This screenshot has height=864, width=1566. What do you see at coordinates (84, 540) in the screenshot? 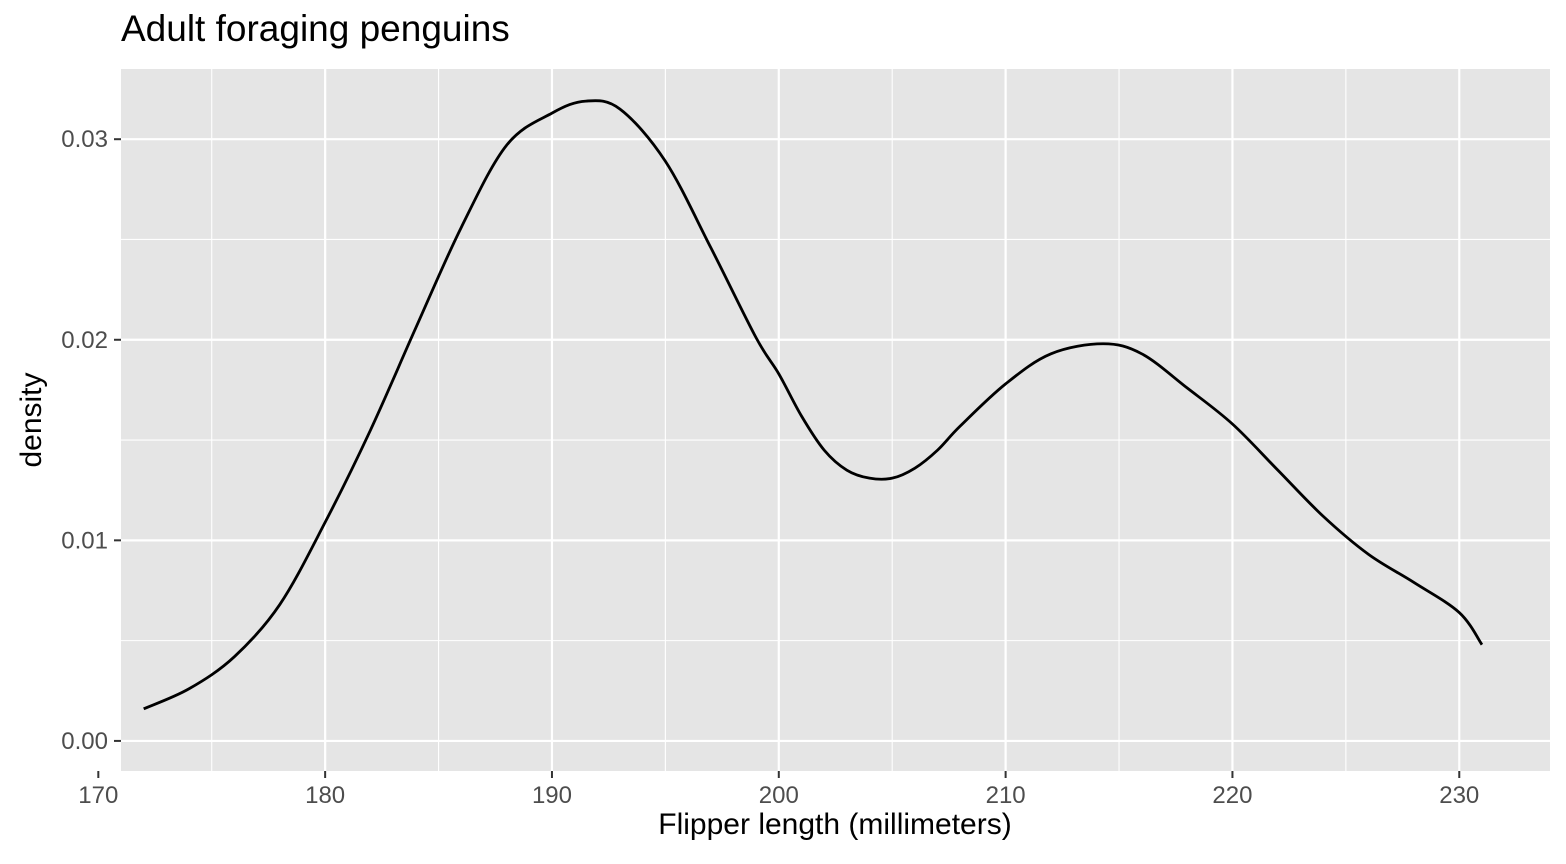
I see `y-tick-label: 0.01` at bounding box center [84, 540].